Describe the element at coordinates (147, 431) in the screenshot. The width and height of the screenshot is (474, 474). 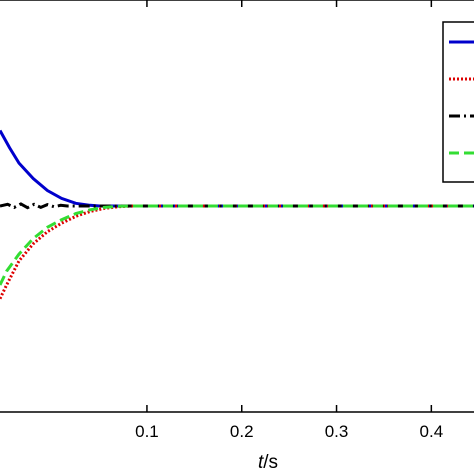
I see `x-tick-label-1: 0.1` at that location.